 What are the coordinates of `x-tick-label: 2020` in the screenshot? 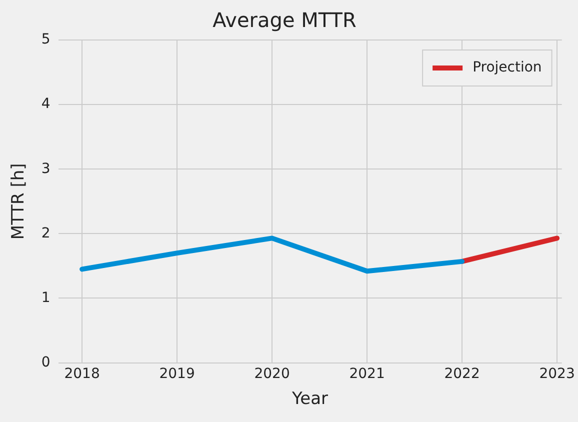 It's located at (272, 374).